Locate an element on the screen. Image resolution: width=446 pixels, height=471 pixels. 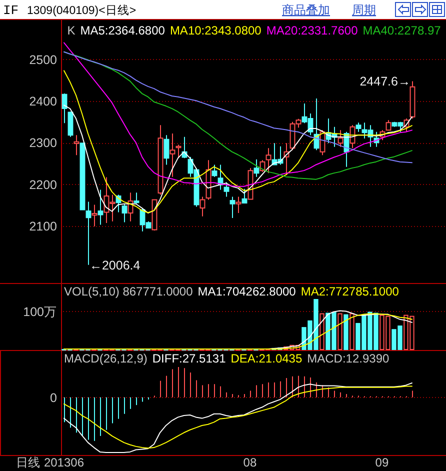
text: MA10:2343.0800 is located at coordinates (216, 31).